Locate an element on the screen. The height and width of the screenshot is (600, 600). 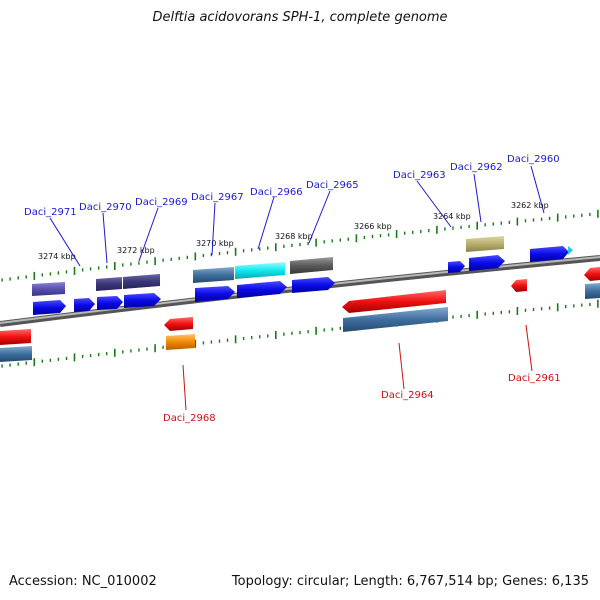
outer-tick-ring is located at coordinates (300, 245).